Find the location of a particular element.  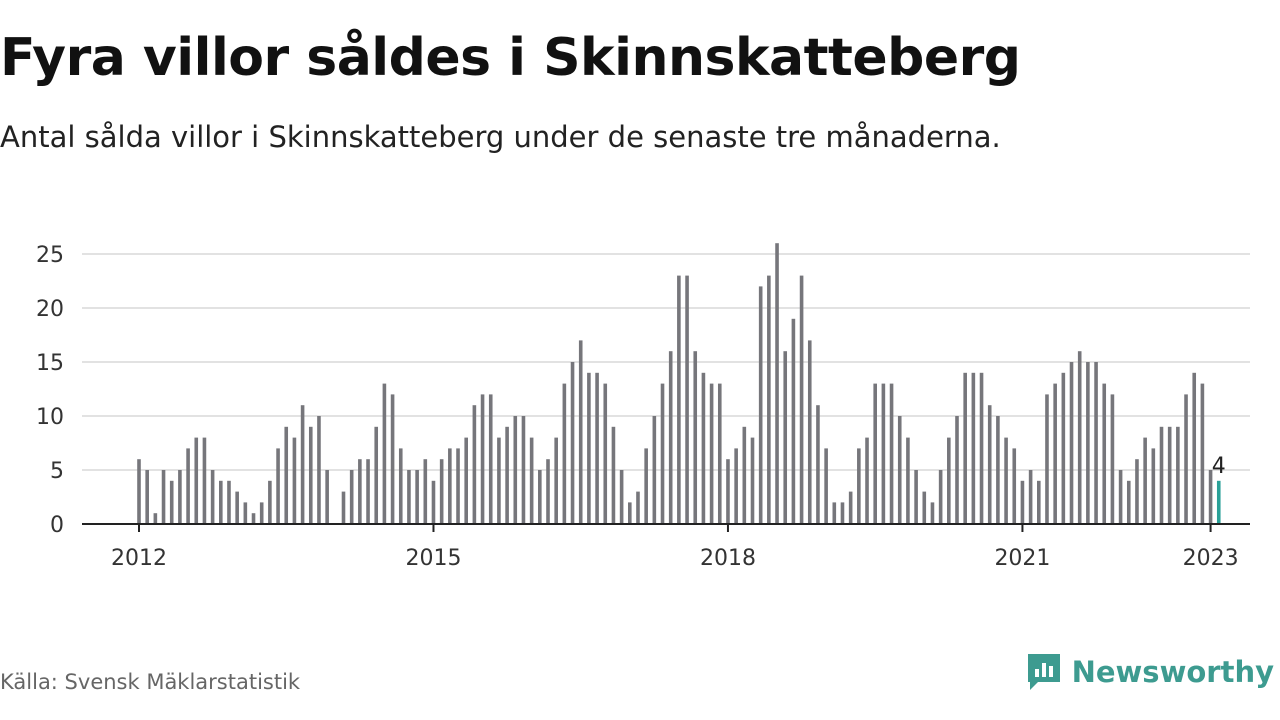

x-tick-label-2023: 2023 is located at coordinates (1211, 558).